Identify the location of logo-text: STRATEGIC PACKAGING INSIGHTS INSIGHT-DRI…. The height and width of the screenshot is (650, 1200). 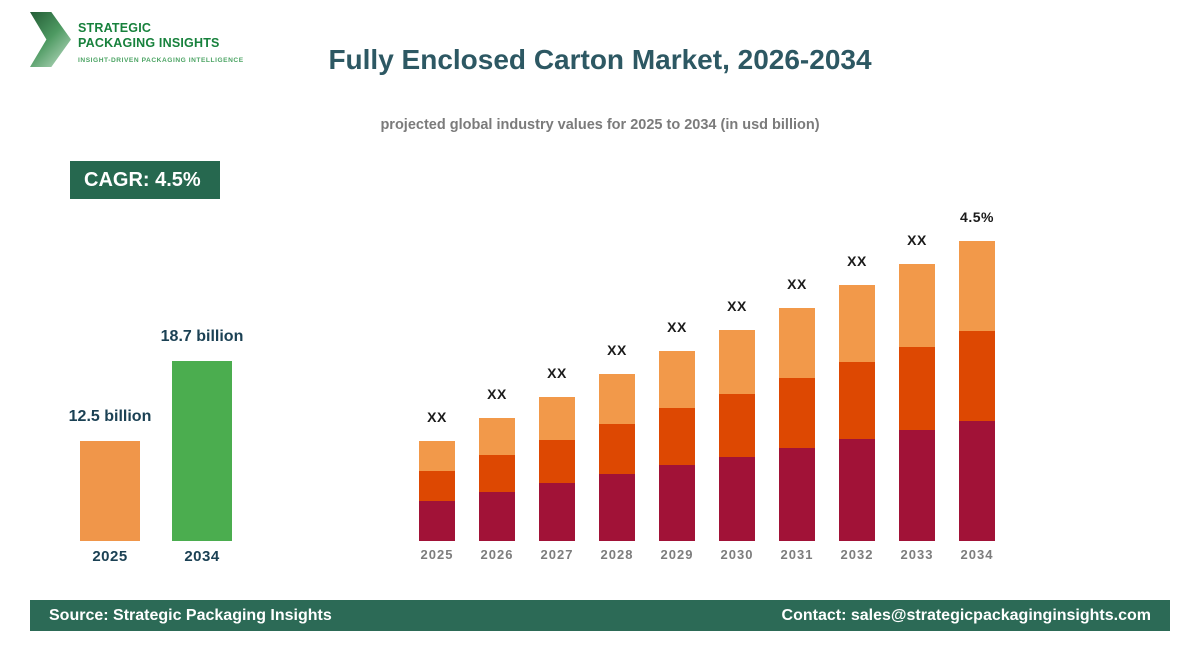
(161, 38).